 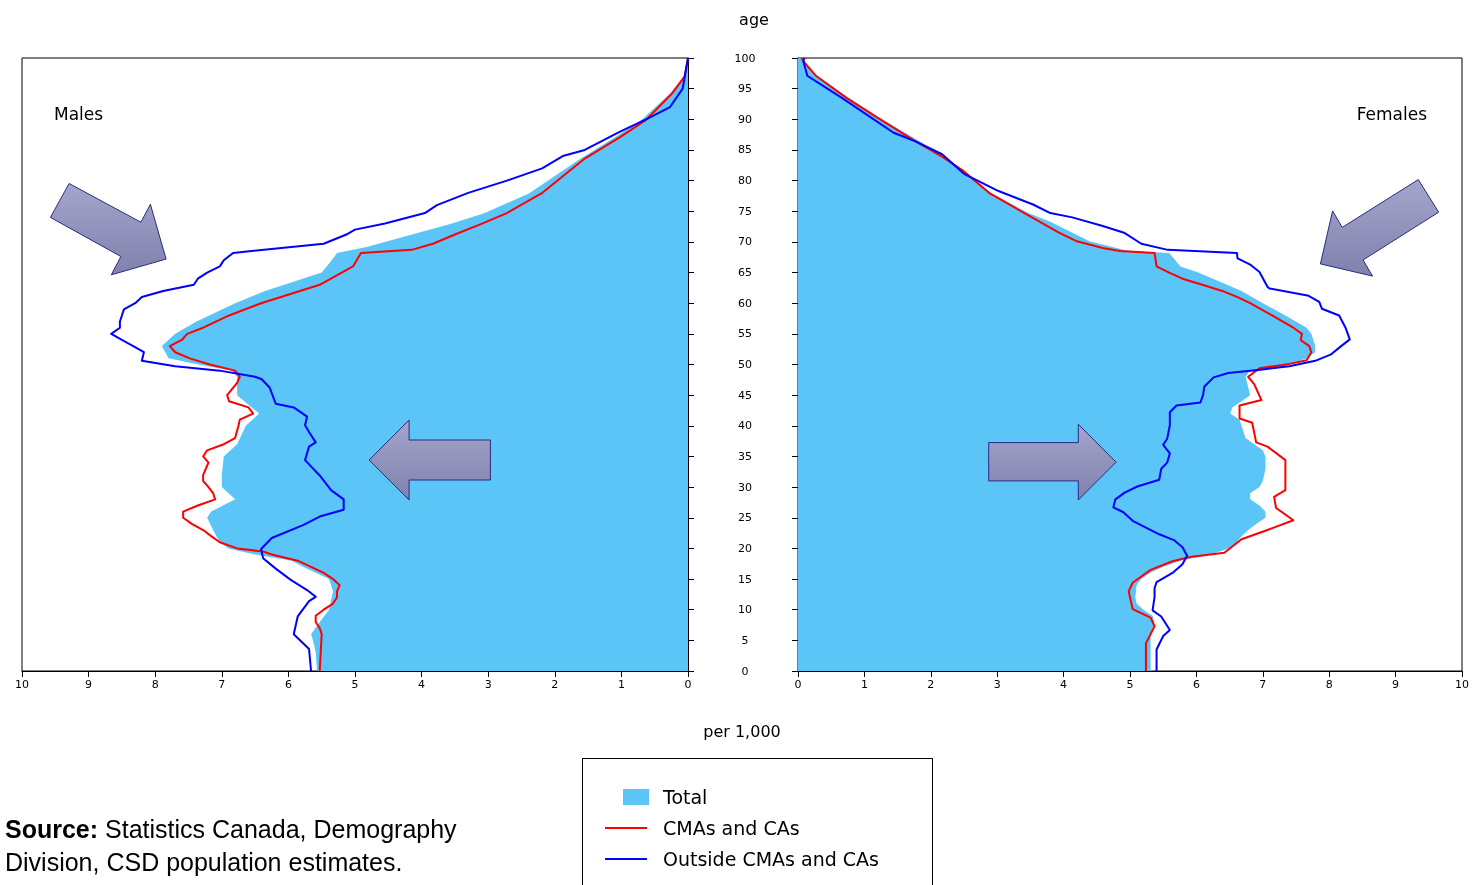 What do you see at coordinates (79, 113) in the screenshot?
I see `annotation: Males` at bounding box center [79, 113].